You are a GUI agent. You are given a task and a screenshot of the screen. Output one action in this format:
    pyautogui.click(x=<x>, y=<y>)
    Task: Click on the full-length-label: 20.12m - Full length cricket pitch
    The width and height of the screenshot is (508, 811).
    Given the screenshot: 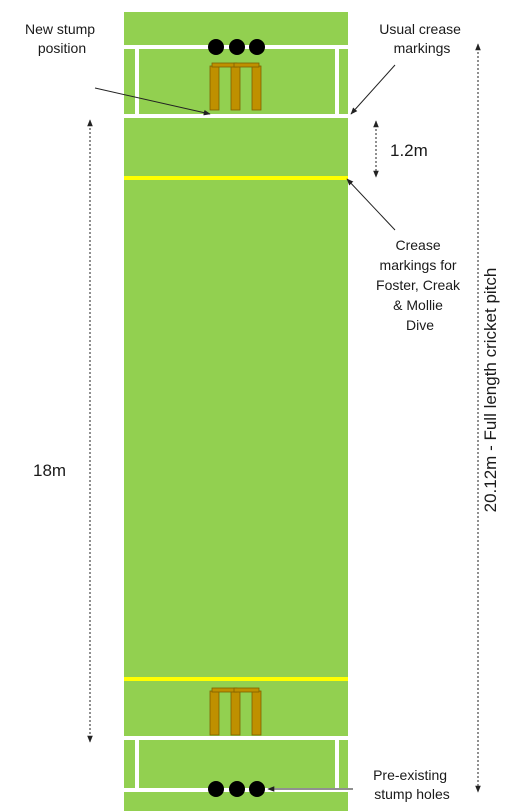 What is the action you would take?
    pyautogui.click(x=490, y=390)
    